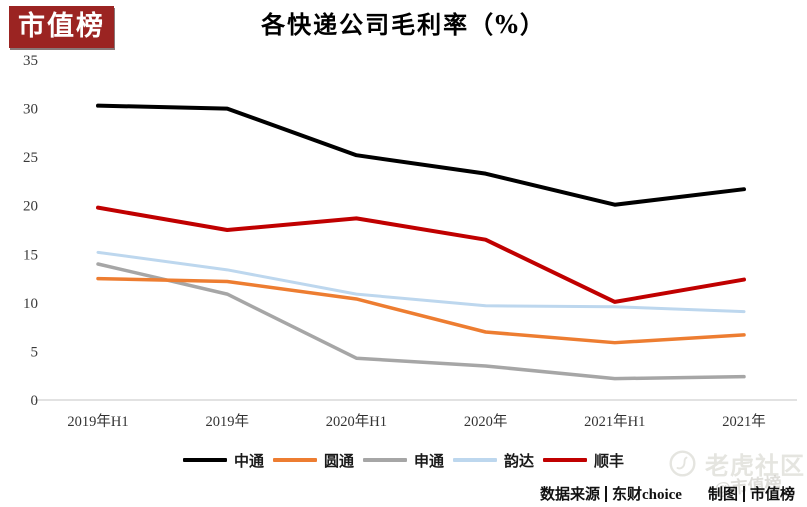 Image resolution: width=807 pixels, height=507 pixels. I want to click on attribution: 数据来源 东财choice 制图 市值榜, so click(667, 493).